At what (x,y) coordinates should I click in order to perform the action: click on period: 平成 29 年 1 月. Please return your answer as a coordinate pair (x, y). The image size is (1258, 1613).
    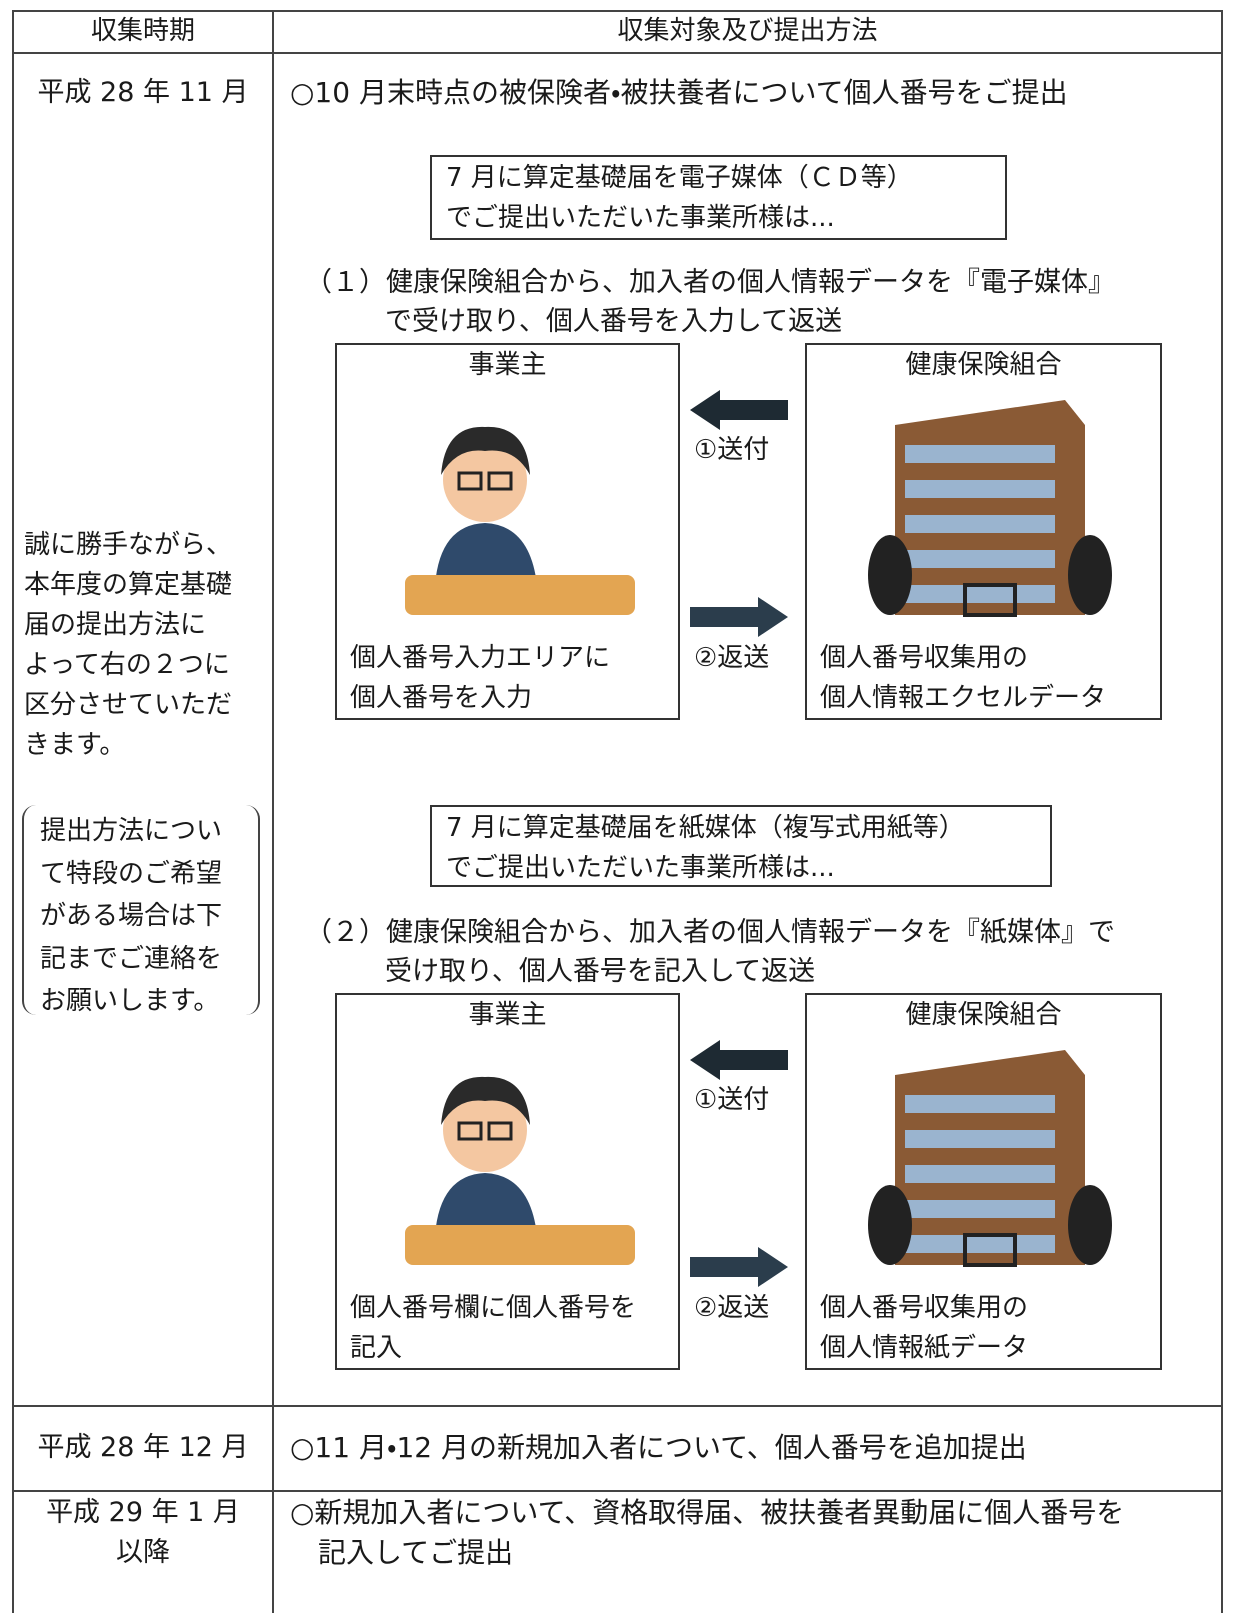
    Looking at the image, I should click on (143, 1512).